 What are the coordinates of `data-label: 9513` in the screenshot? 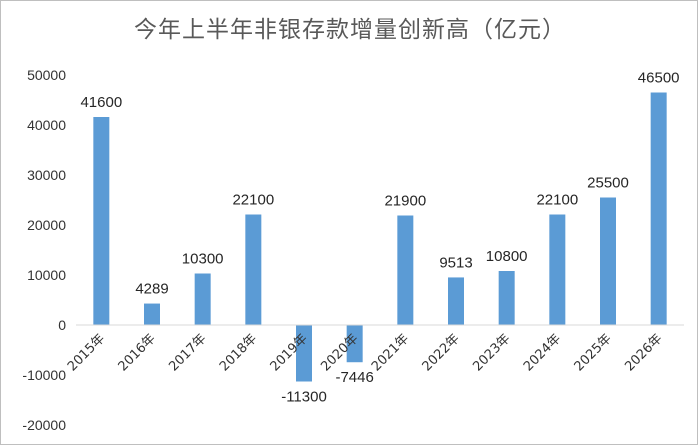 It's located at (455, 262).